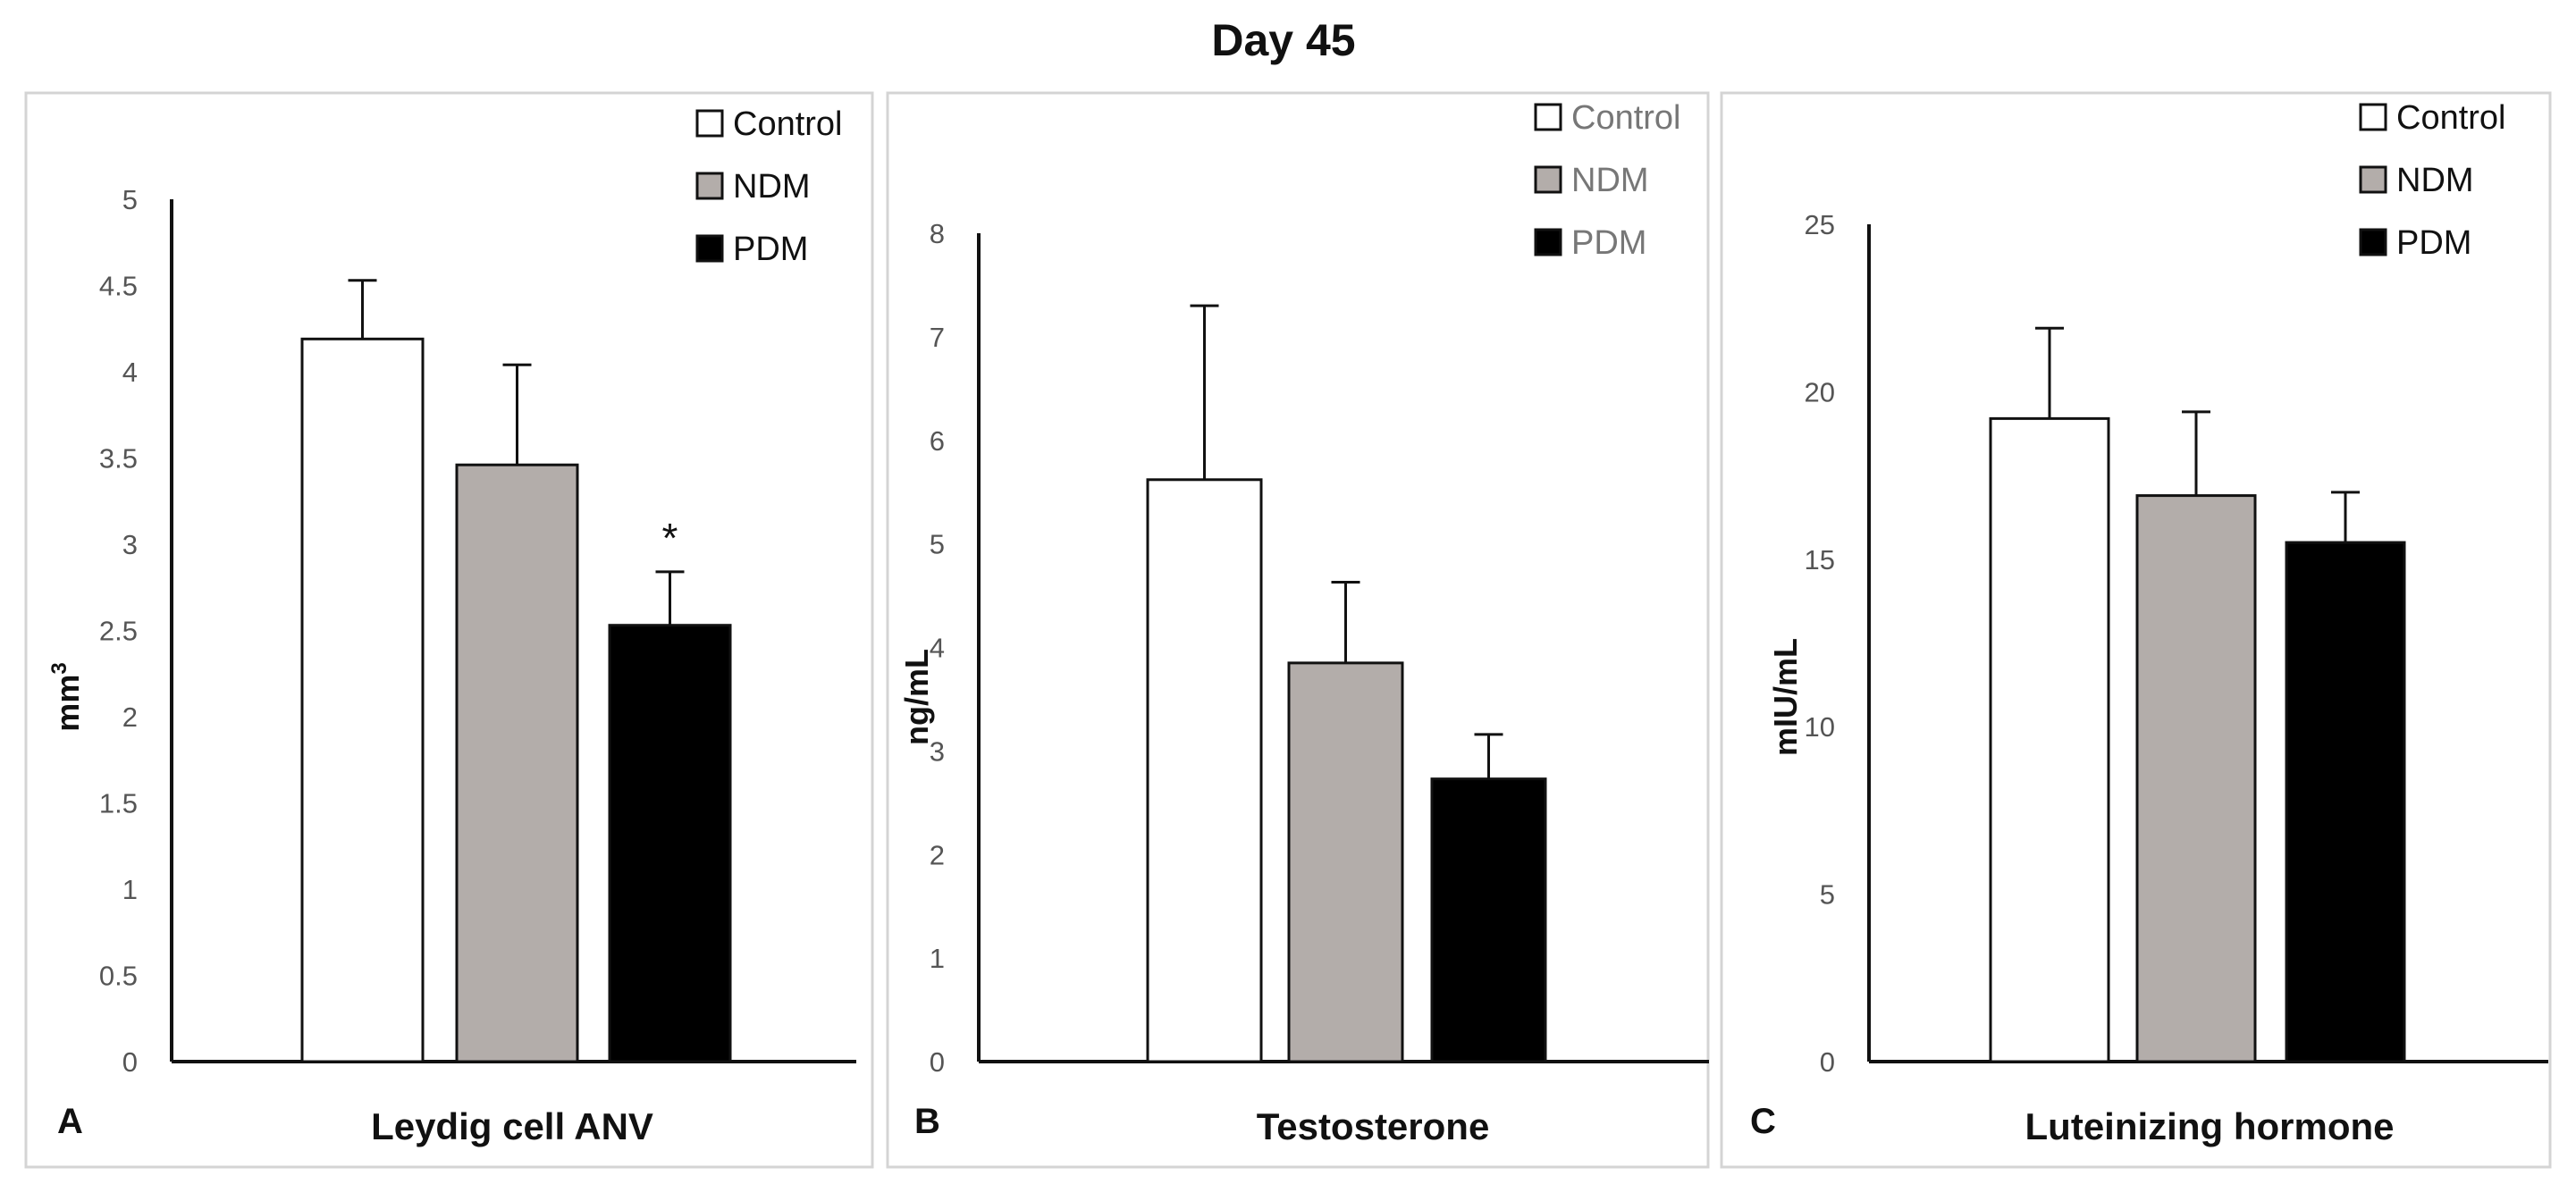 Image resolution: width=2576 pixels, height=1201 pixels. What do you see at coordinates (670, 538) in the screenshot?
I see `significance-marker: *` at bounding box center [670, 538].